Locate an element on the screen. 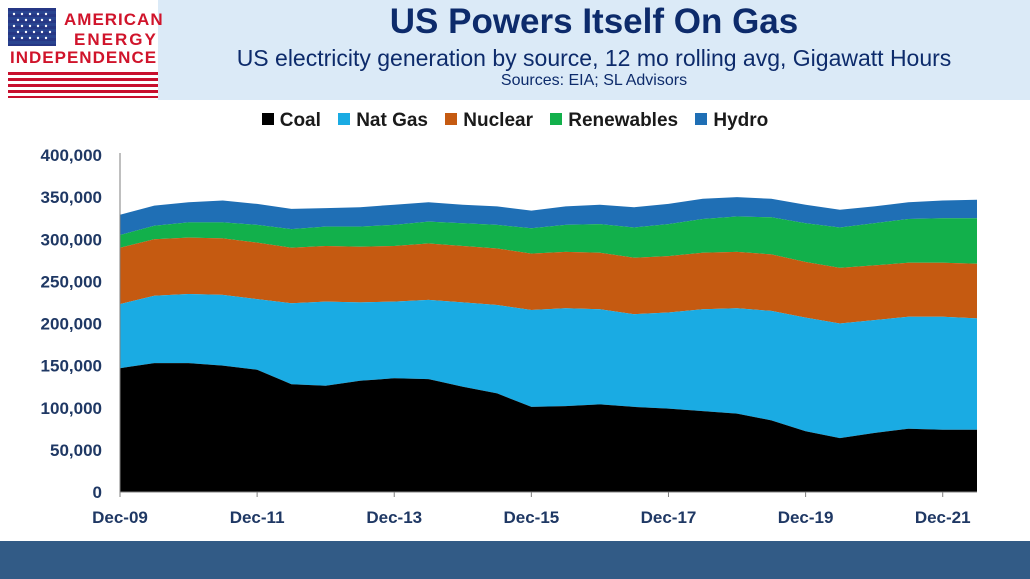 Image resolution: width=1030 pixels, height=579 pixels. legend-item-nuclear: Nuclear is located at coordinates (489, 121).